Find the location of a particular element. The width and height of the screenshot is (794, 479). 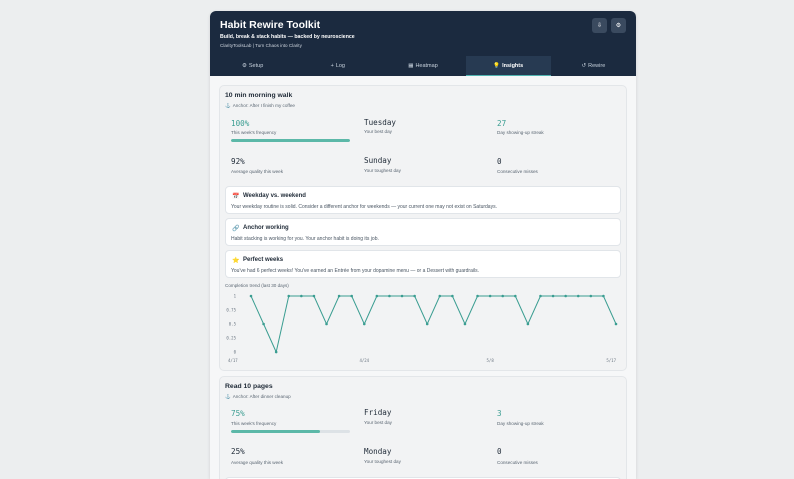

y-tick-label: 0 is located at coordinates (235, 352).